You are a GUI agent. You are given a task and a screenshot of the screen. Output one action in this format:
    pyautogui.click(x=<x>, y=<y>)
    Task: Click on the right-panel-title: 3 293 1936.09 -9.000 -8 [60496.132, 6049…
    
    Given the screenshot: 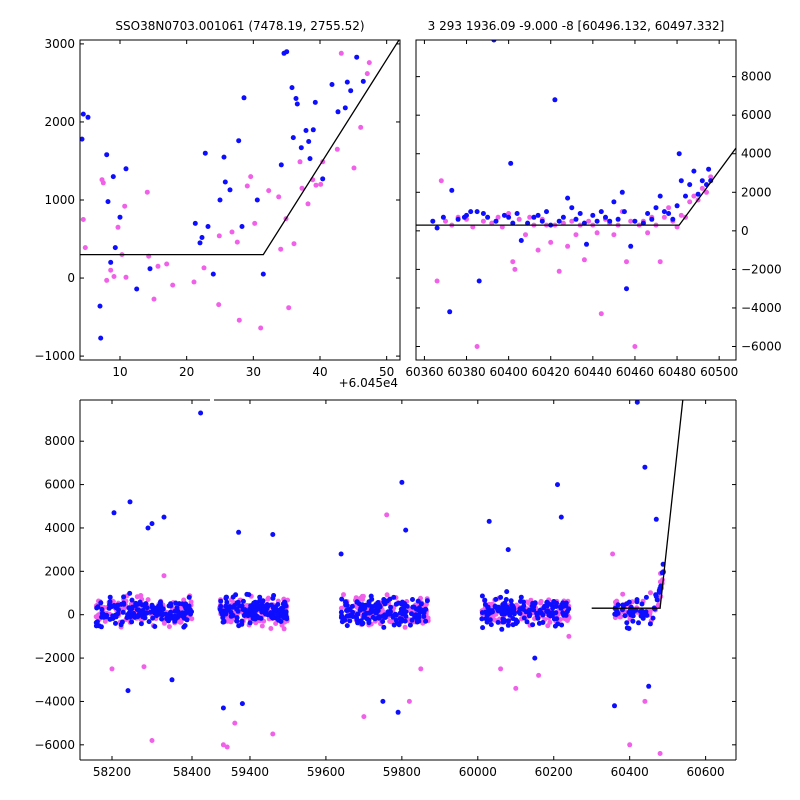 What is the action you would take?
    pyautogui.click(x=576, y=26)
    